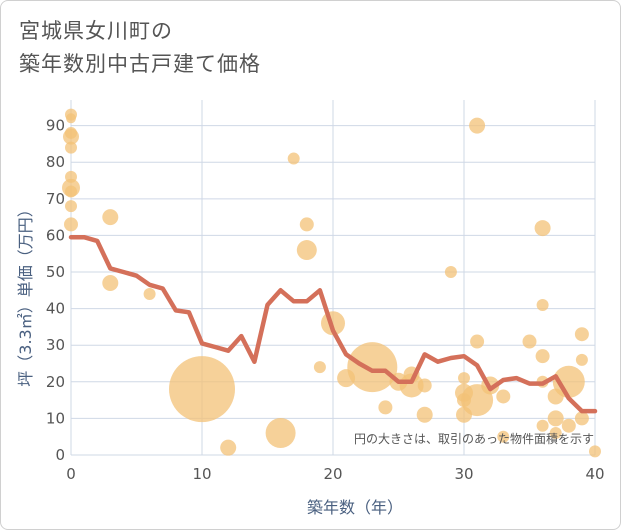 Image resolution: width=621 pixels, height=530 pixels. I want to click on y-tick-label: 20, so click(55, 382).